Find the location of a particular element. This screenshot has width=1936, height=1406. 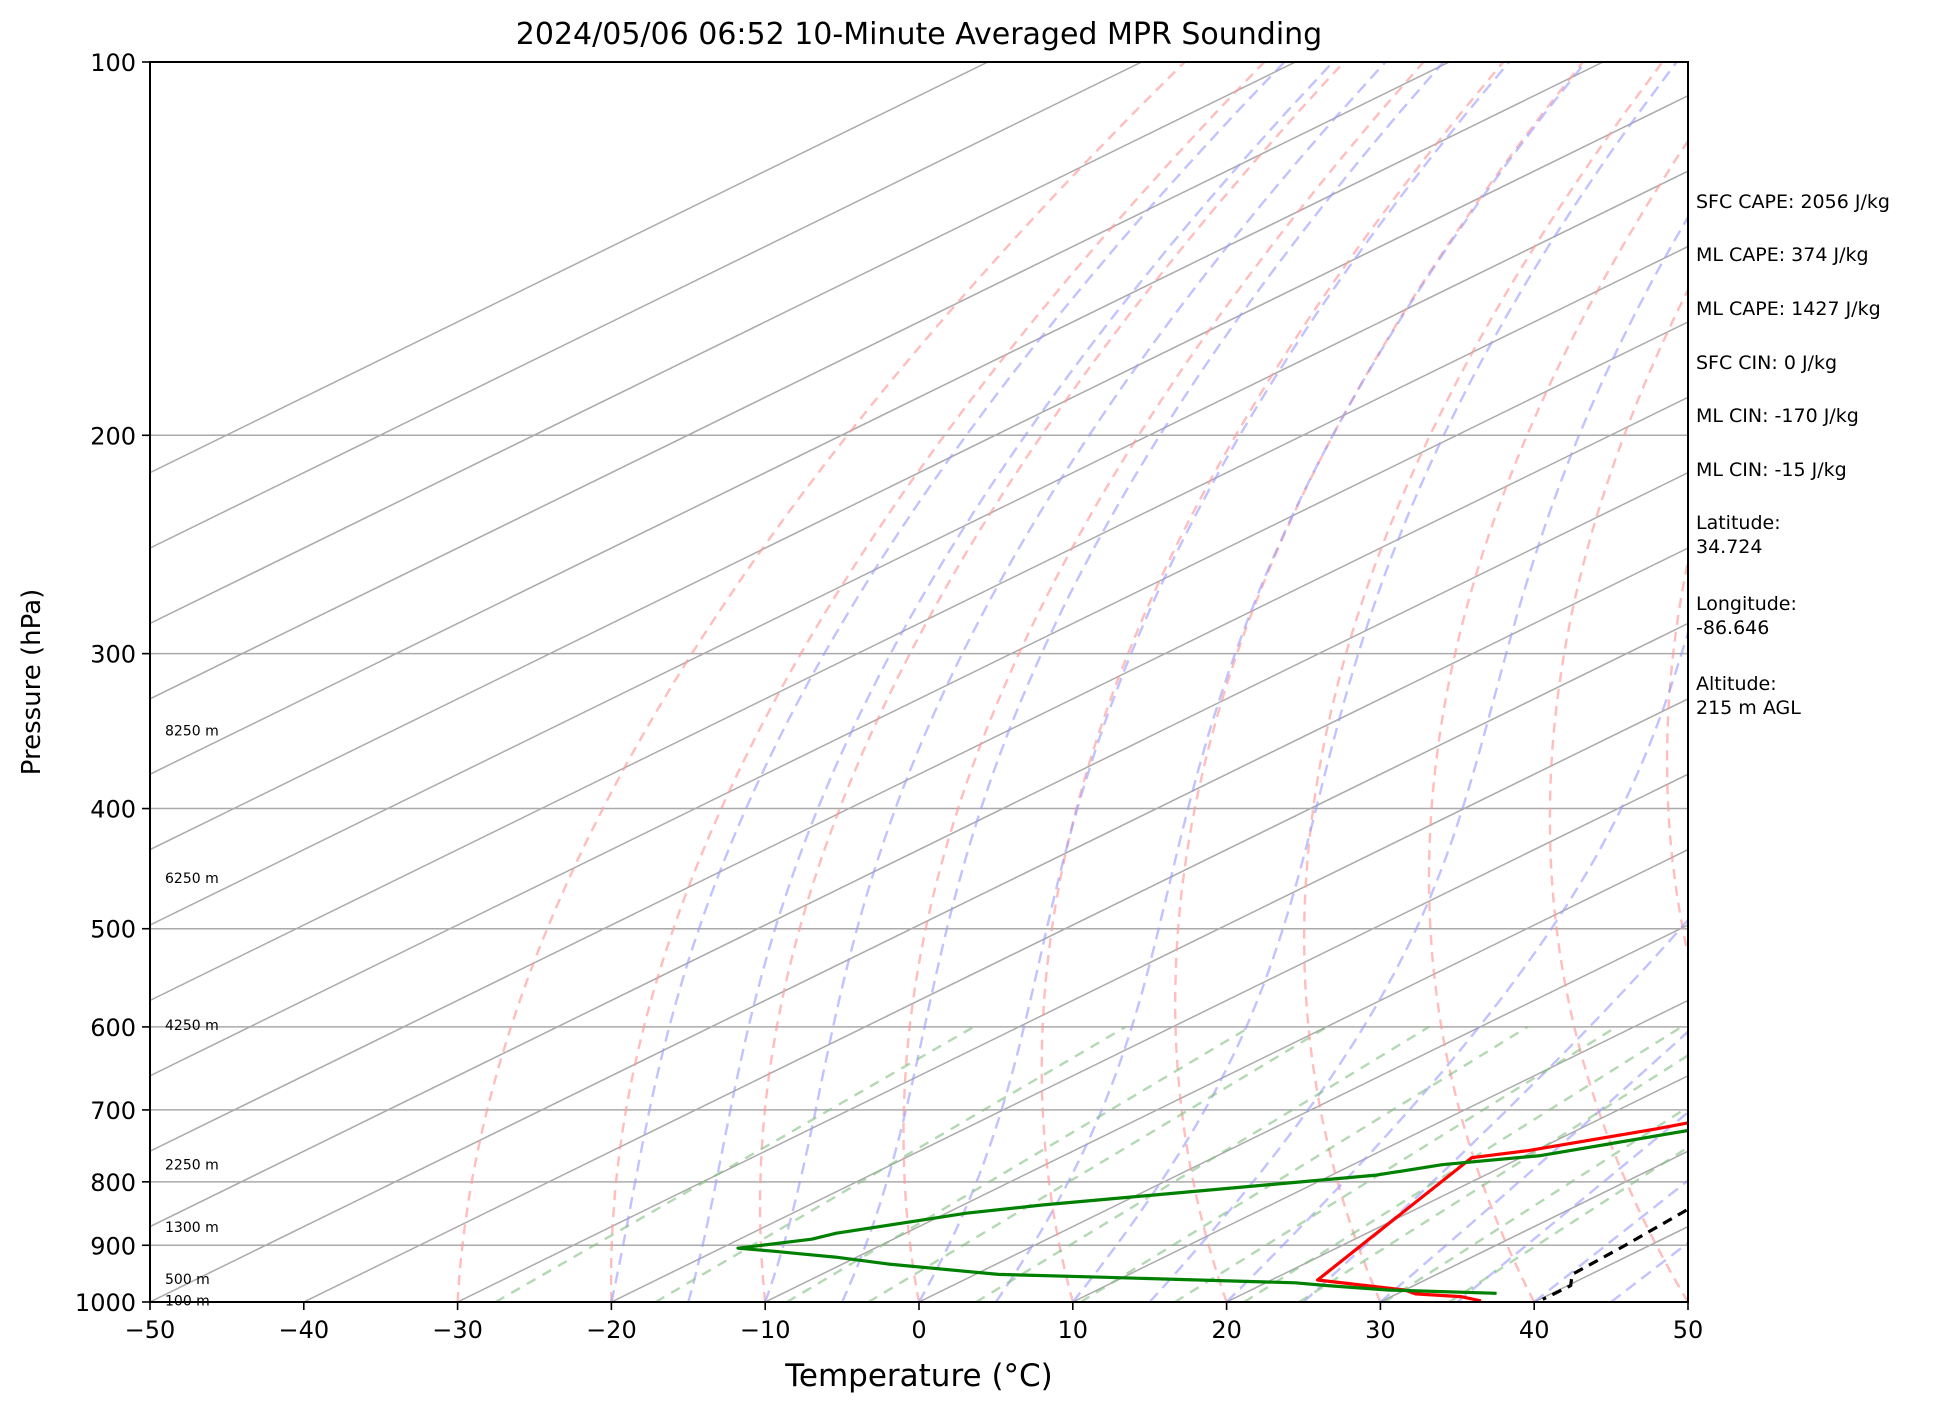

ml-cape-text: ML CAPE: 374 J/kg is located at coordinates (1782, 255).